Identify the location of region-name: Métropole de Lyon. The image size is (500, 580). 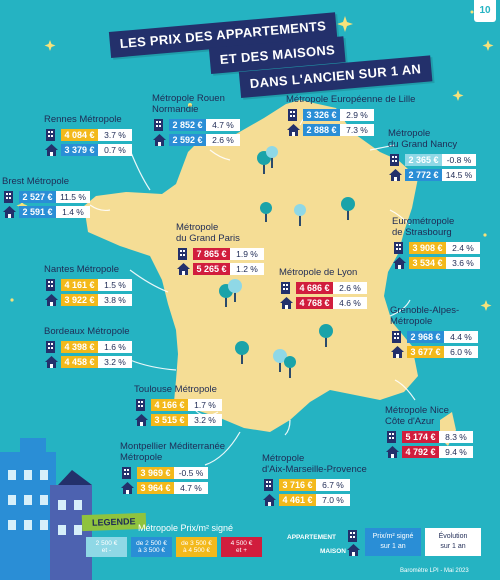
(318, 272).